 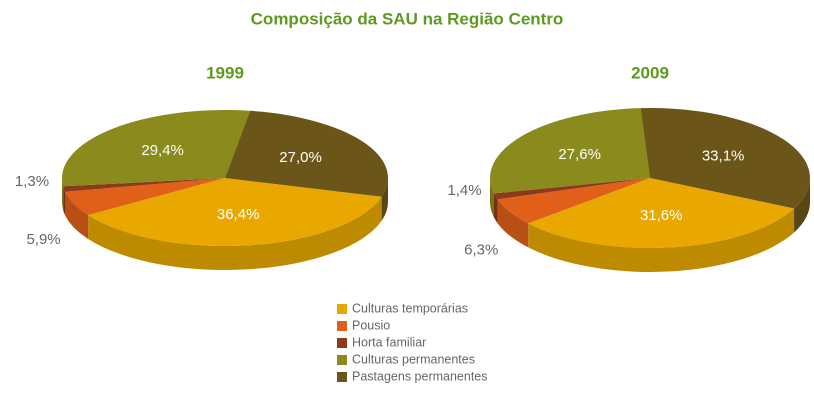 I want to click on legend-label: Culturas permanentes, so click(x=413, y=359).